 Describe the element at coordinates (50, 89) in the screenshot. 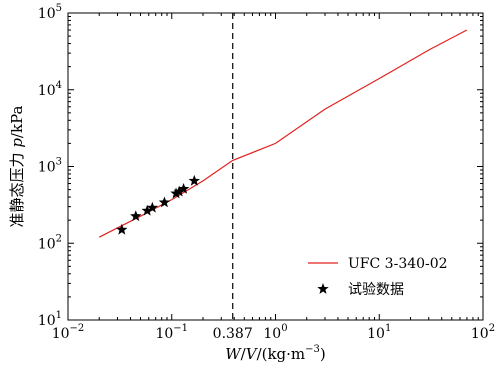

I see `y-tick-label: 10⁴` at that location.